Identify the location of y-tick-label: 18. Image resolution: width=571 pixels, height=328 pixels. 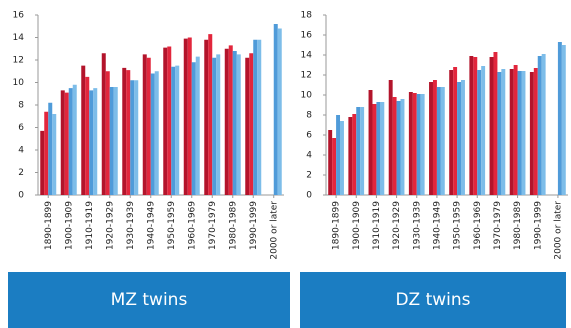
(307, 16).